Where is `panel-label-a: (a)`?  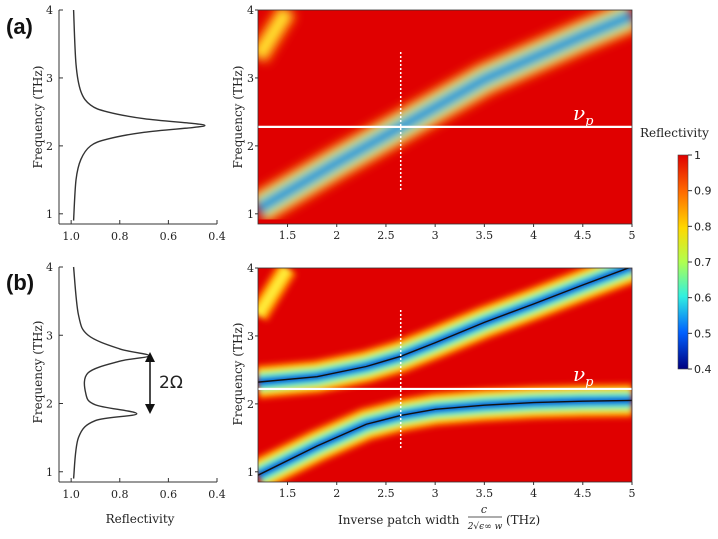 panel-label-a: (a) is located at coordinates (19, 26).